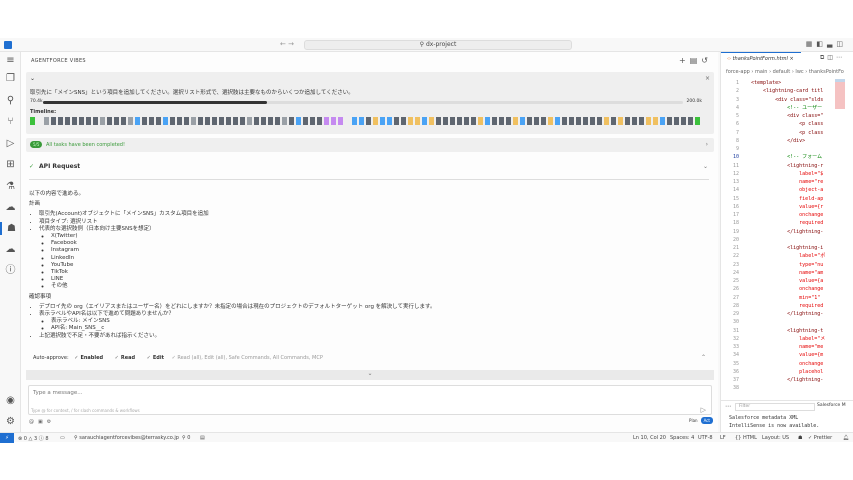 The image size is (853, 480). Describe the element at coordinates (843, 99) in the screenshot. I see `minimap` at that location.